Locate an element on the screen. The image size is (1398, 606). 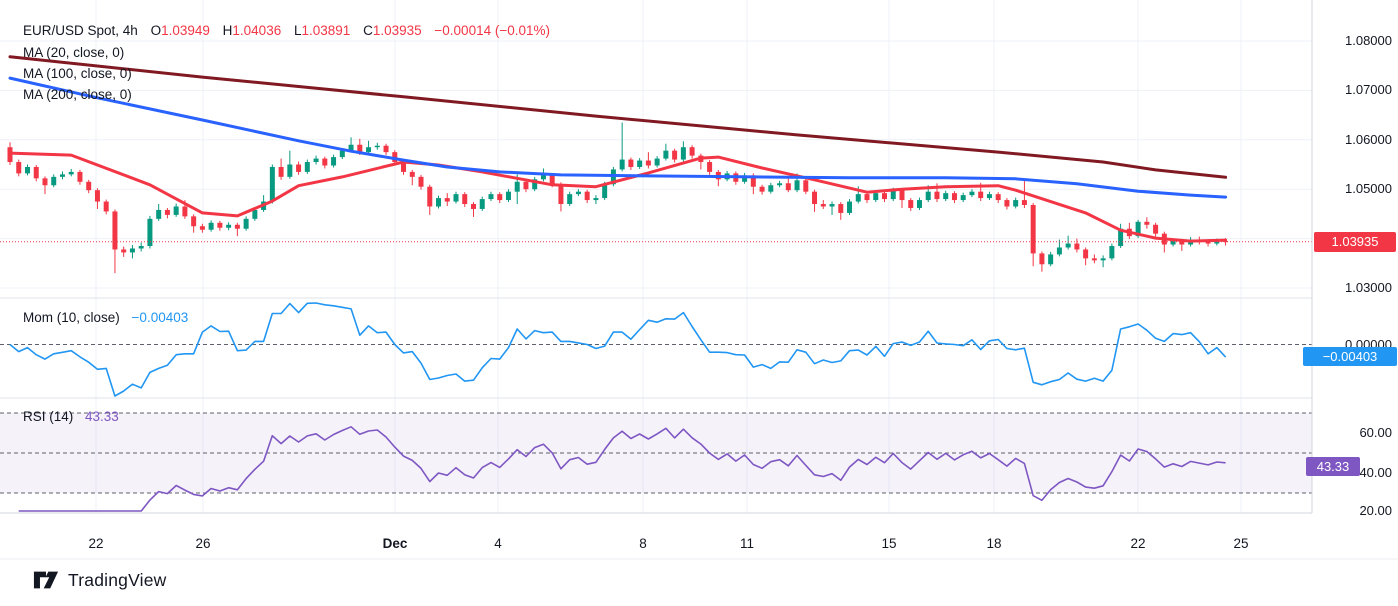
time-axis-label: 26 is located at coordinates (203, 543).